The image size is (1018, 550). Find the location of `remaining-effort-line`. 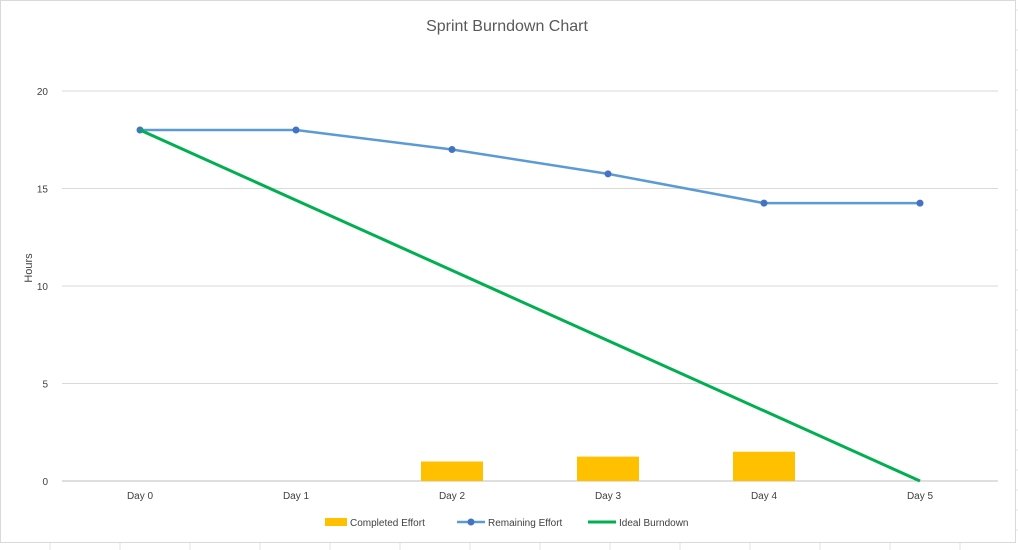

remaining-effort-line is located at coordinates (530, 166).